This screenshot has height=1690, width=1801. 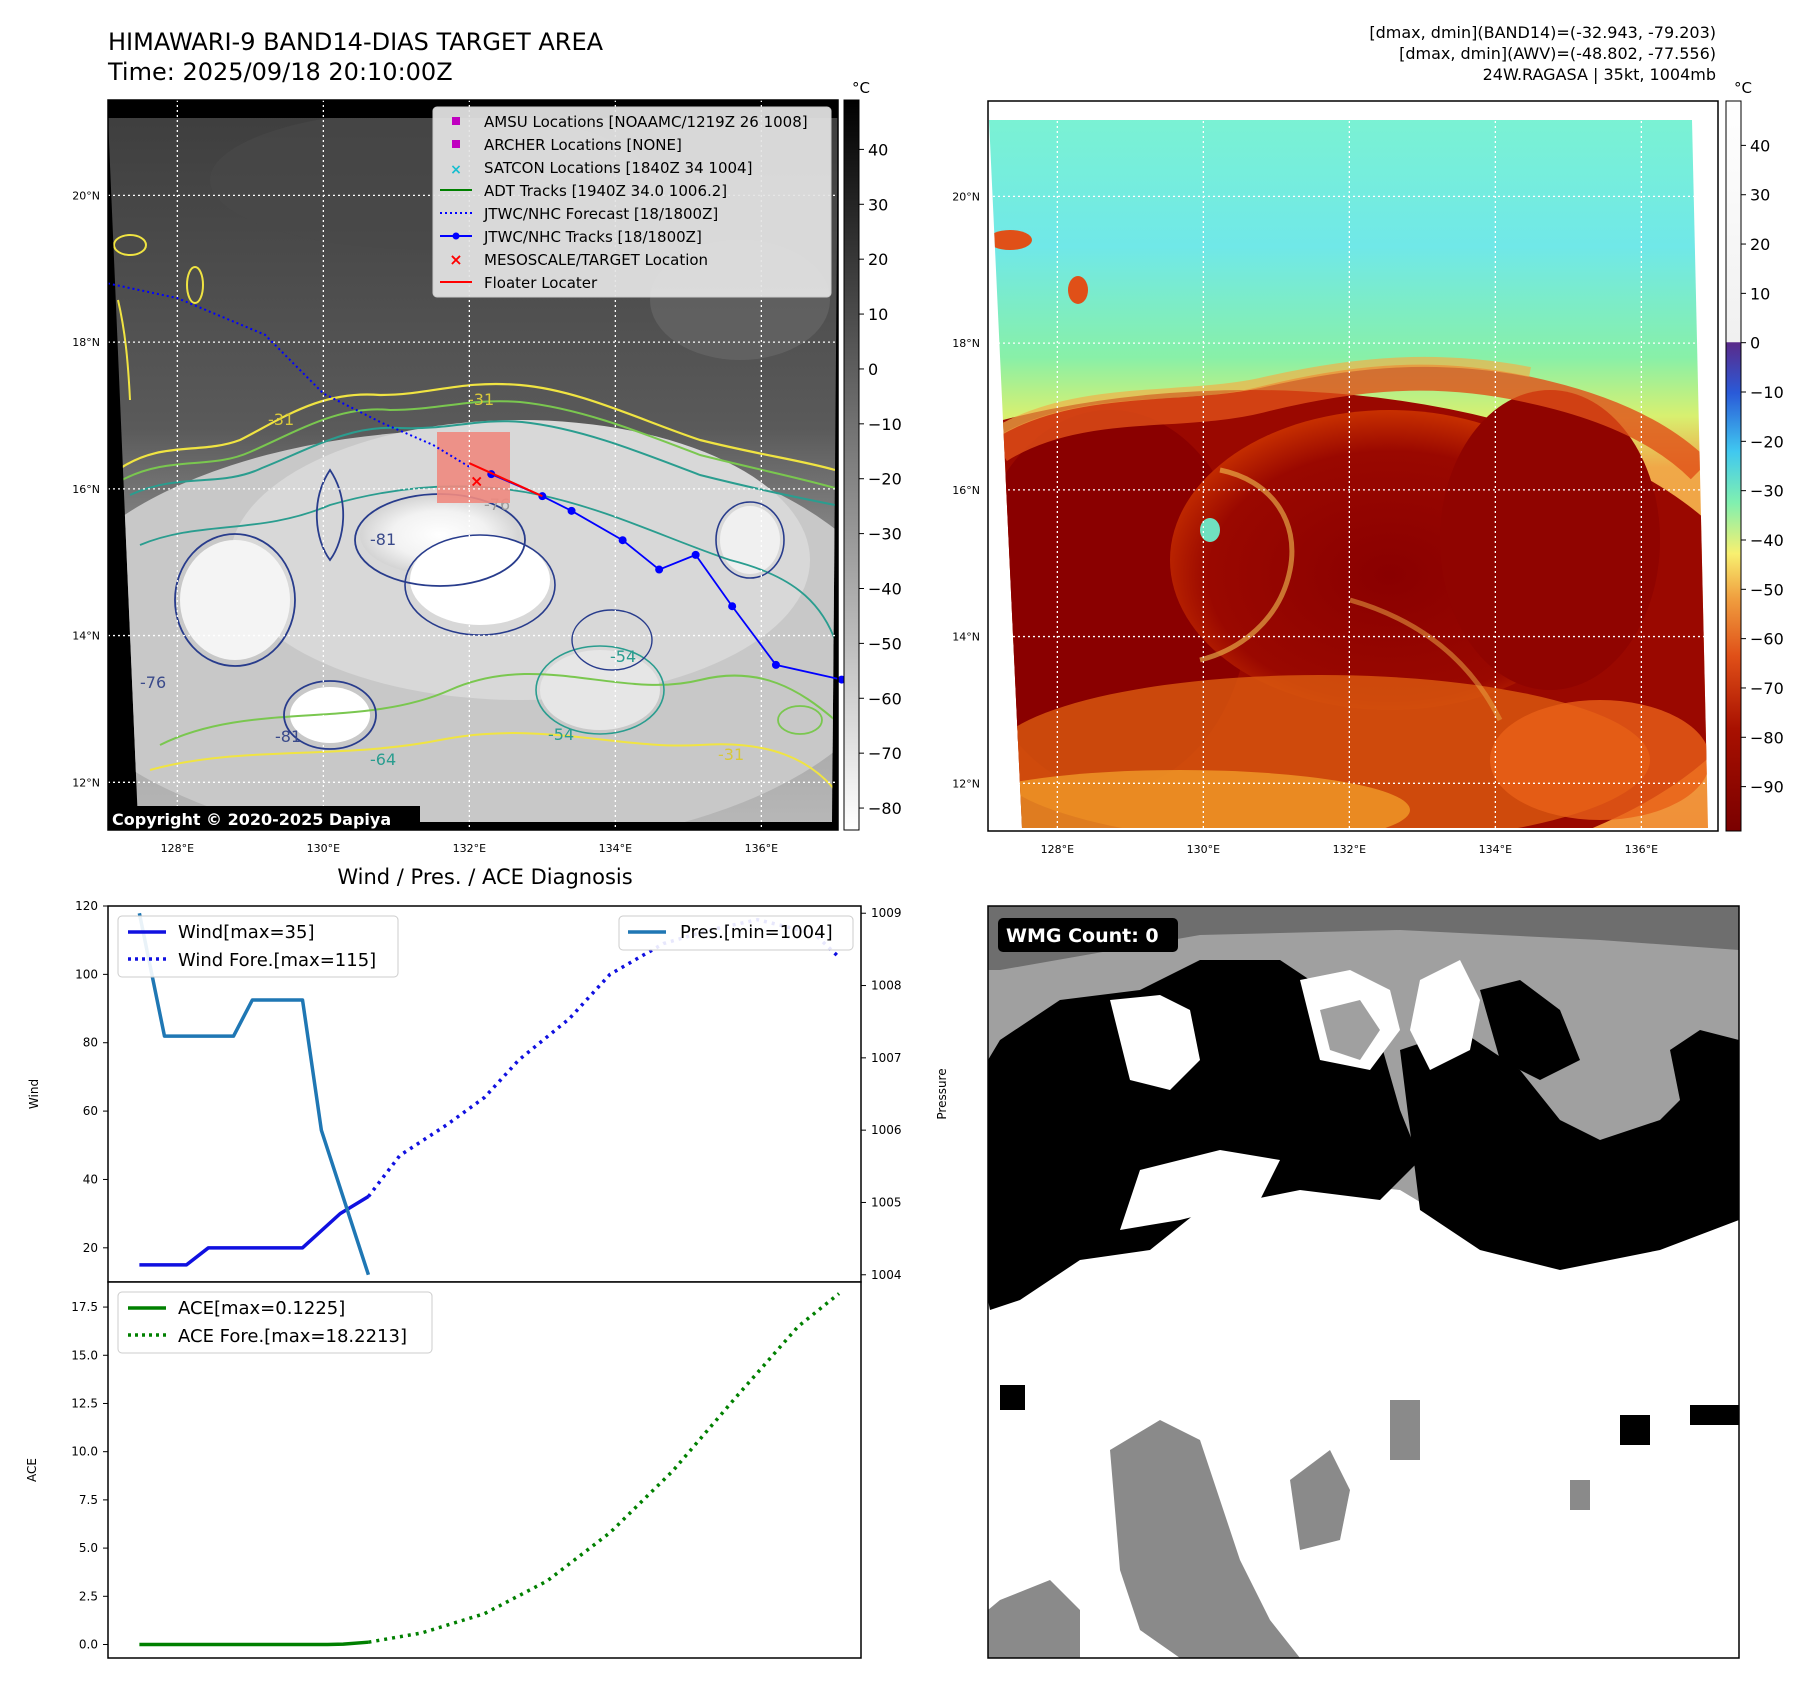 I want to click on ir-lon-labels: 128°E 130°E 132°E 134°E 136°E, so click(x=469, y=848).